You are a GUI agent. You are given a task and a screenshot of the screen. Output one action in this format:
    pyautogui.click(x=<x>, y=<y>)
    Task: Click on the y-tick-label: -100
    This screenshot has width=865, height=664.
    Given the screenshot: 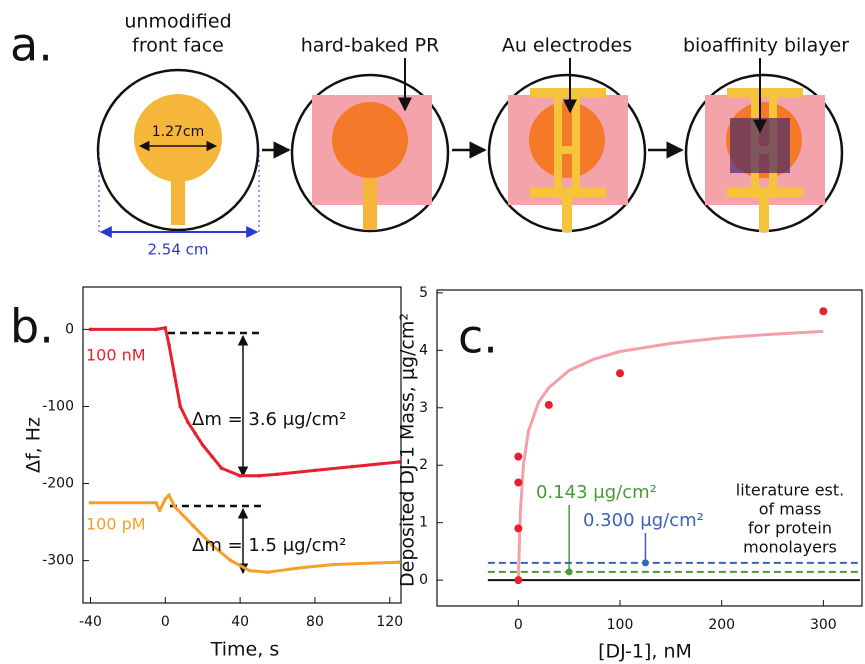 What is the action you would take?
    pyautogui.click(x=58, y=406)
    